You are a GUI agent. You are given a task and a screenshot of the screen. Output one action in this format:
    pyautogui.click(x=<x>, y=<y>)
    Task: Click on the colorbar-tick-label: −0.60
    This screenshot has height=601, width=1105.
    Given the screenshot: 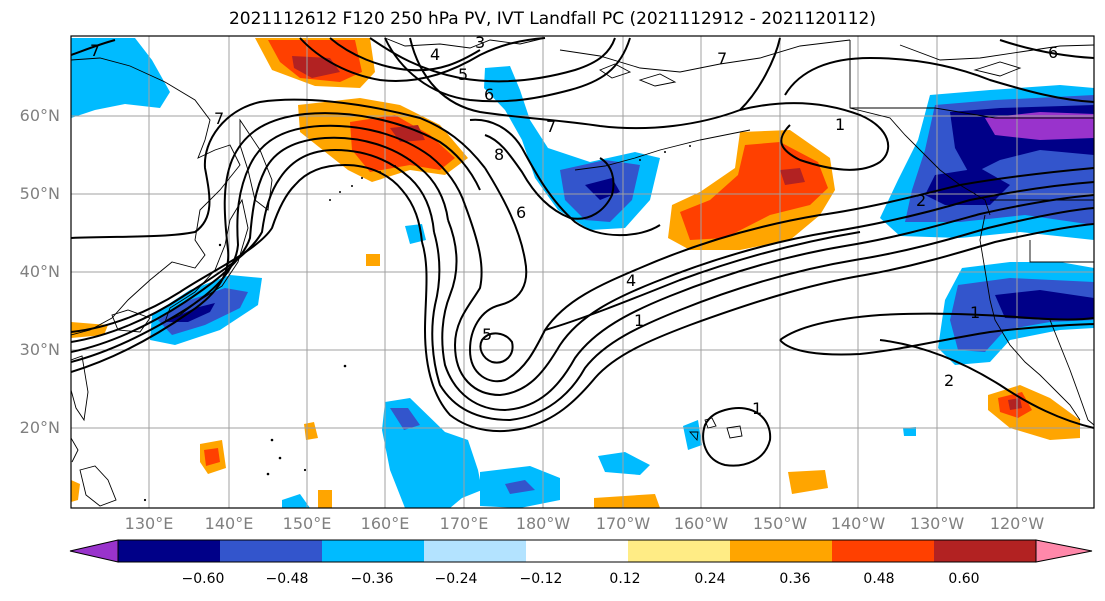 What is the action you would take?
    pyautogui.click(x=203, y=579)
    